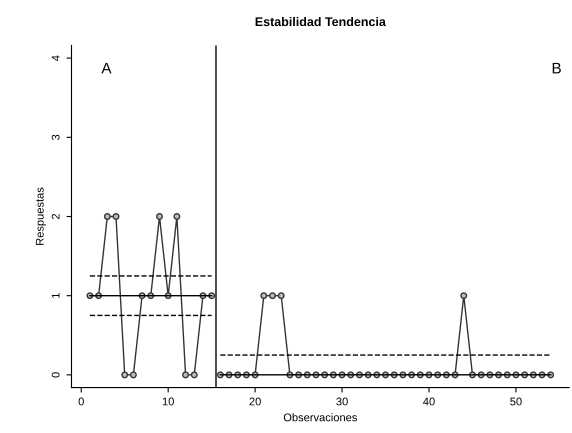 The width and height of the screenshot is (572, 433). What do you see at coordinates (56, 375) in the screenshot?
I see `y-tick-label: 0` at bounding box center [56, 375].